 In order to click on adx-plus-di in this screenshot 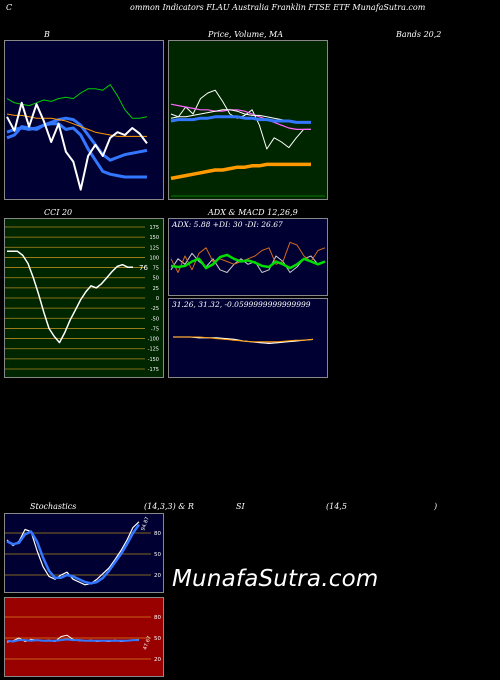, I will do `click(248, 262)`.